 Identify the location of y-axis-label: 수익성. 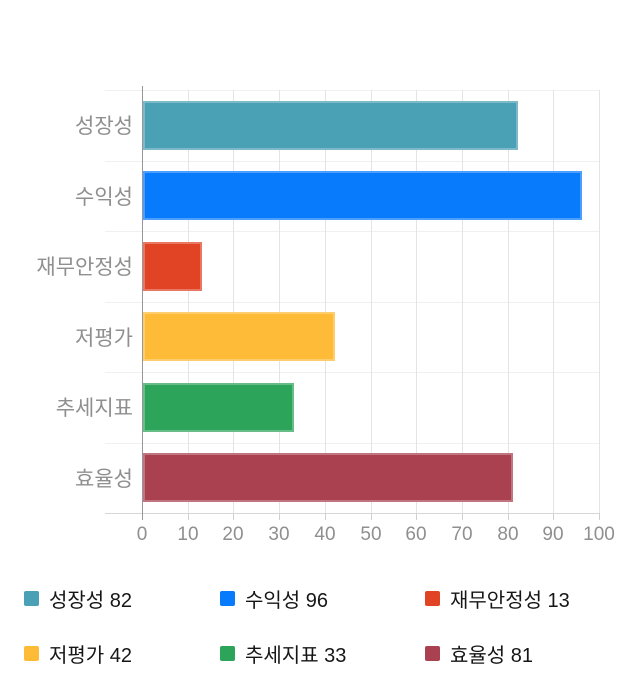
(104, 197).